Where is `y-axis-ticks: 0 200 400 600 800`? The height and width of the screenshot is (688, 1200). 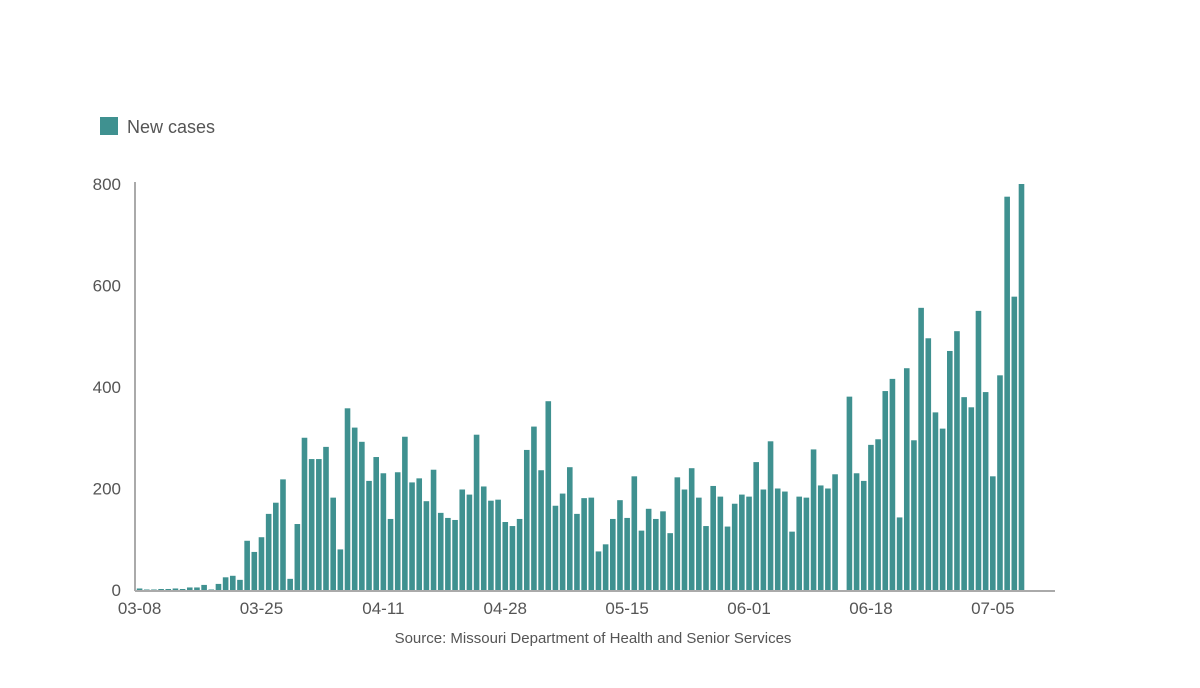
y-axis-ticks: 0 200 400 600 800 is located at coordinates (107, 387).